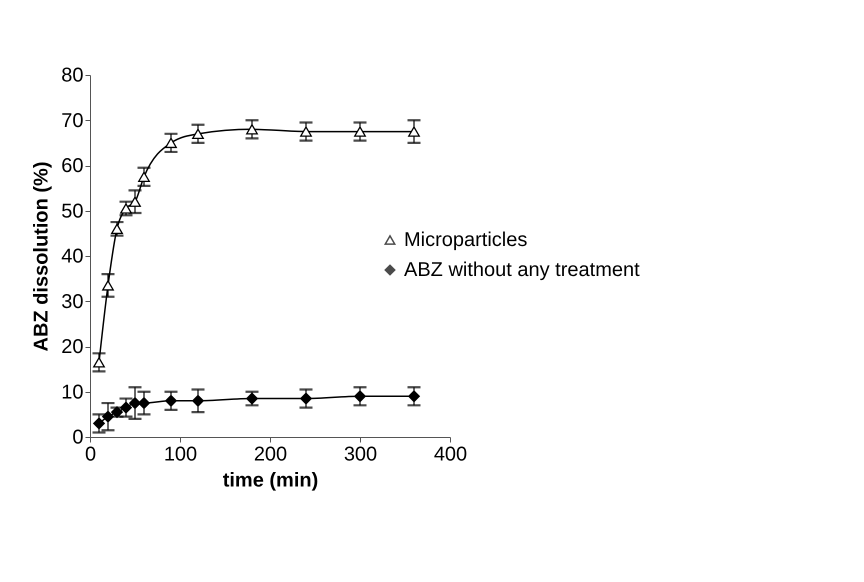 The width and height of the screenshot is (864, 582). I want to click on x-tick-label: 300, so click(361, 455).